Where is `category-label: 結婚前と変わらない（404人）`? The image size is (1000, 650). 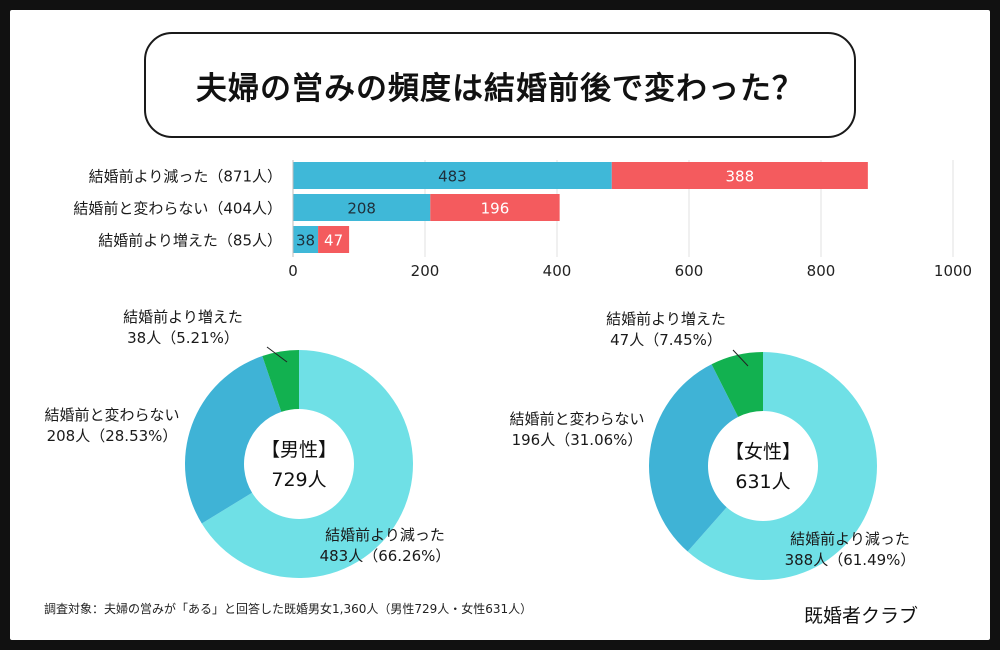 category-label: 結婚前と変わらない（404人） is located at coordinates (177, 209).